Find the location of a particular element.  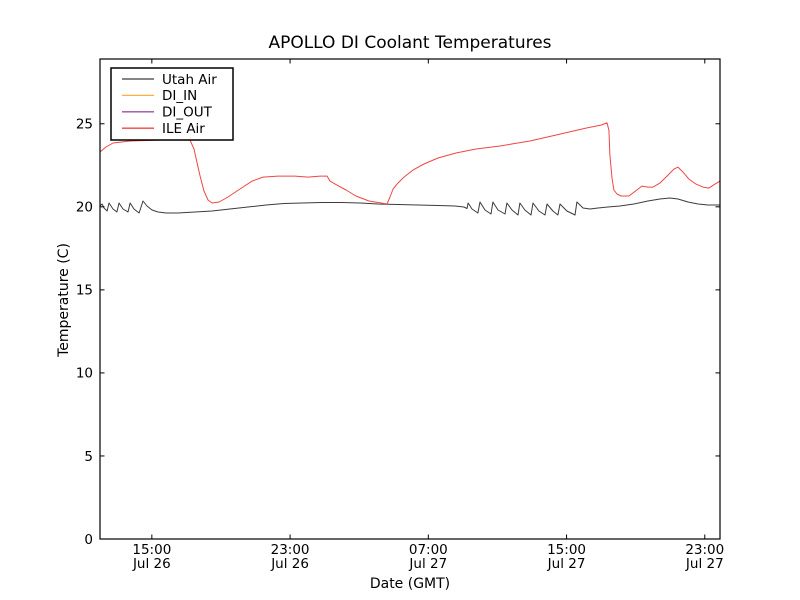

y-tick-label: 20 is located at coordinates (84, 208).